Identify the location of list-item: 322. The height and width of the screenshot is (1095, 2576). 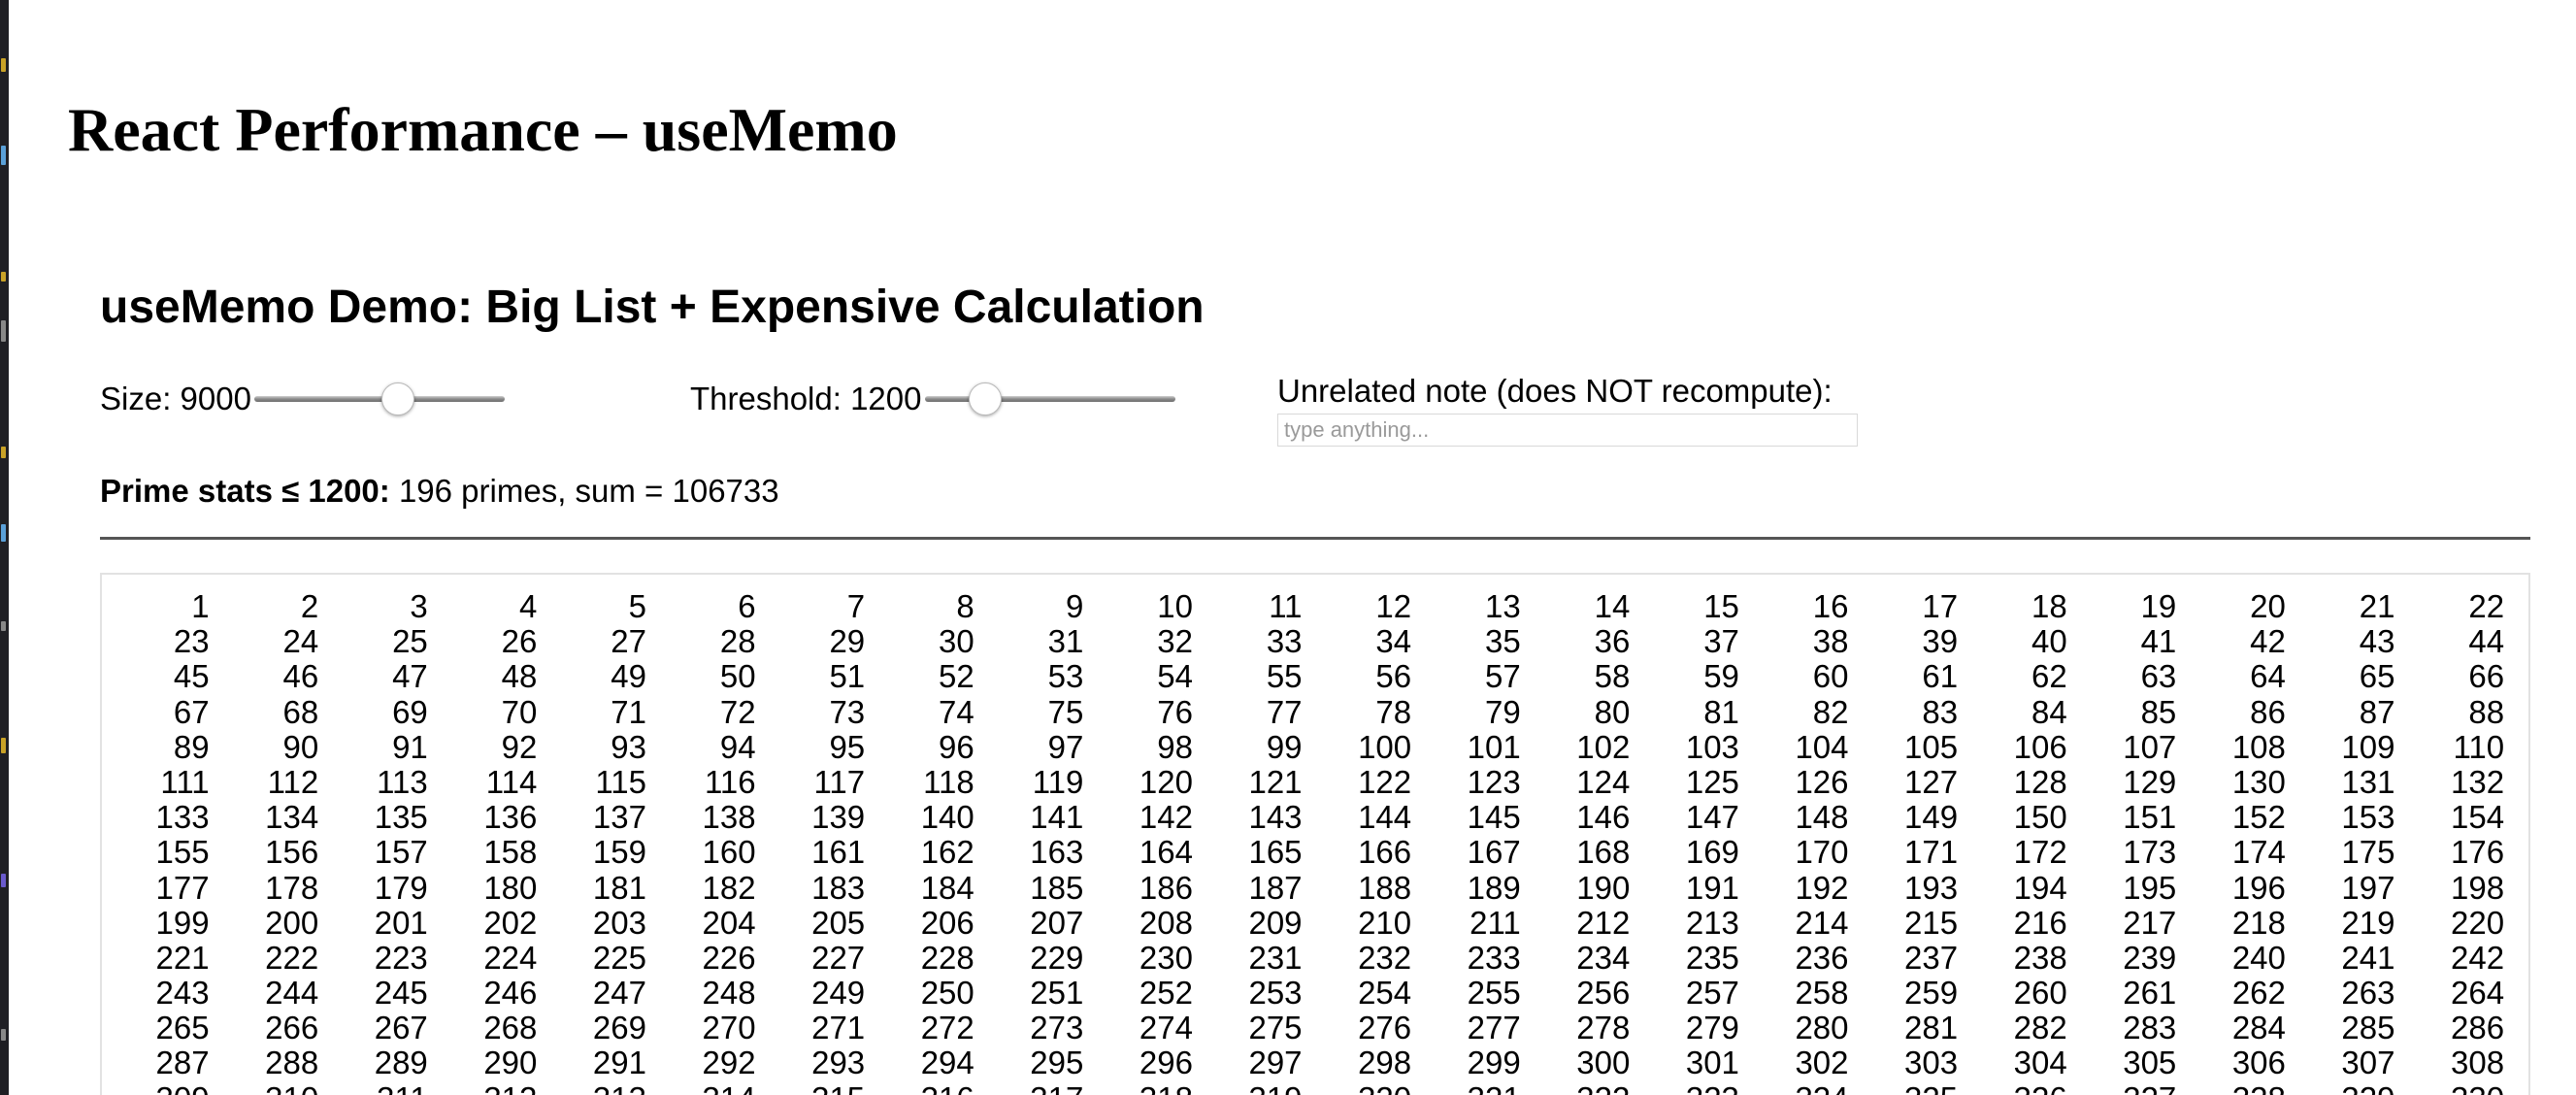
(1591, 1087).